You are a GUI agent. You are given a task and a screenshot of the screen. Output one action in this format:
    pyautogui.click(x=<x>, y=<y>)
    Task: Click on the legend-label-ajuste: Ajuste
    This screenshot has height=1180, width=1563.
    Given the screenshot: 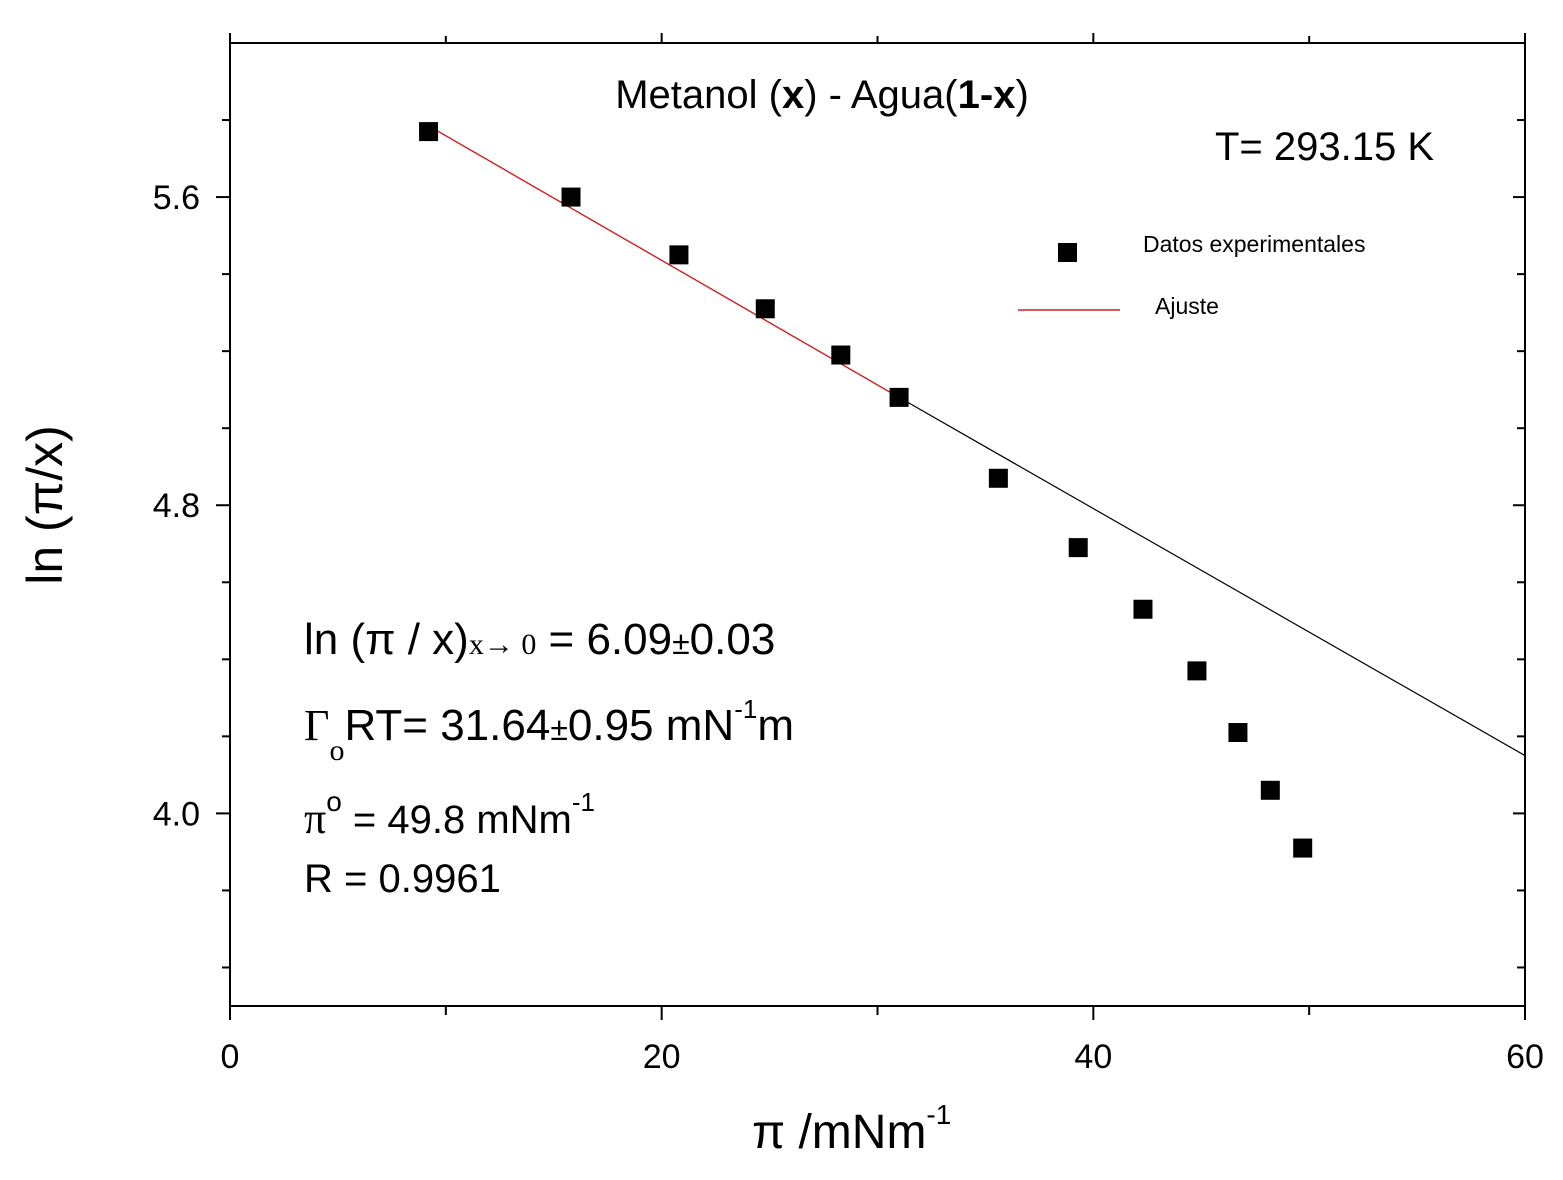 What is the action you would take?
    pyautogui.click(x=1187, y=306)
    